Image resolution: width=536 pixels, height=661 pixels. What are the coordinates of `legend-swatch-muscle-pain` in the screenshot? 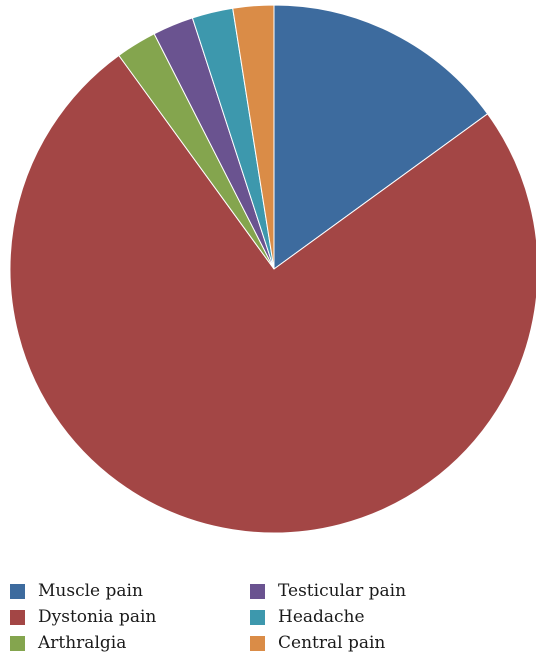 It's located at (17, 591).